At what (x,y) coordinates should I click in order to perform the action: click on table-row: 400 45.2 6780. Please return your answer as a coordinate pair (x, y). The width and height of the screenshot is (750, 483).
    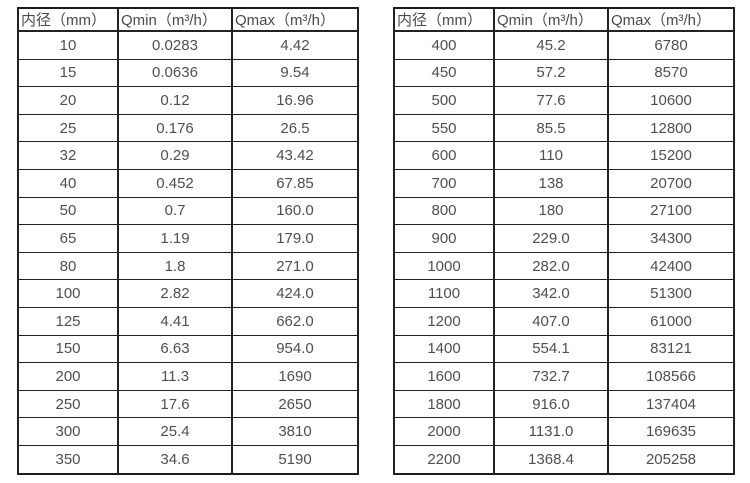
    Looking at the image, I should click on (564, 45).